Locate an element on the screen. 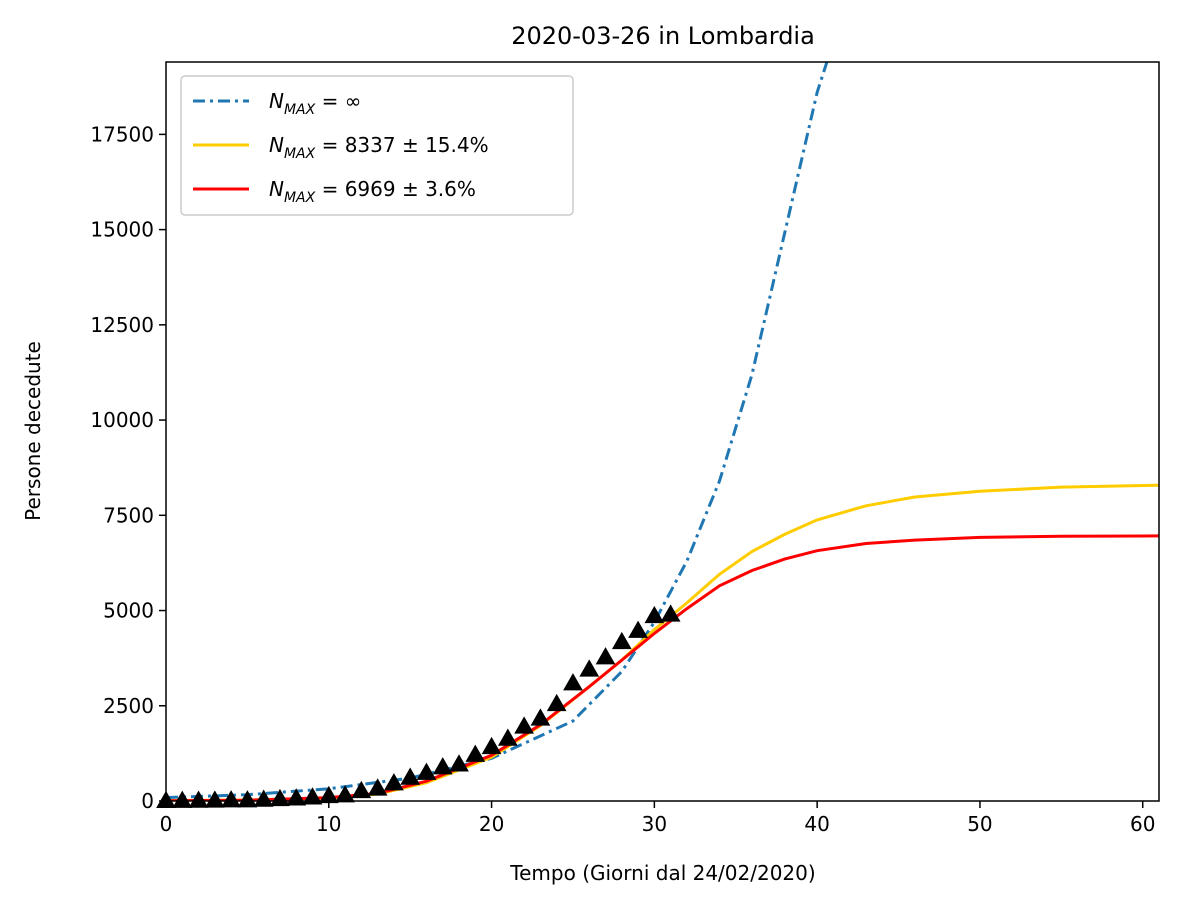 This screenshot has height=908, width=1180. x-axis-title: Tempo (Giorni dal 24/02/2020) is located at coordinates (662, 873).